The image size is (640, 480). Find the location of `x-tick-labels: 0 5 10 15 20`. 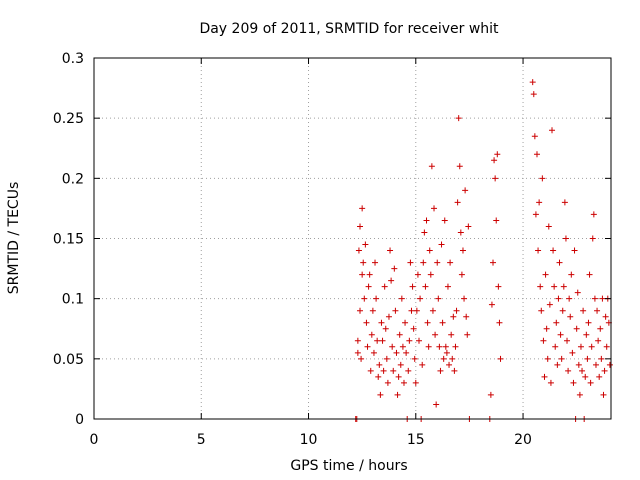

x-tick-labels: 0 5 10 15 20 is located at coordinates (311, 440).